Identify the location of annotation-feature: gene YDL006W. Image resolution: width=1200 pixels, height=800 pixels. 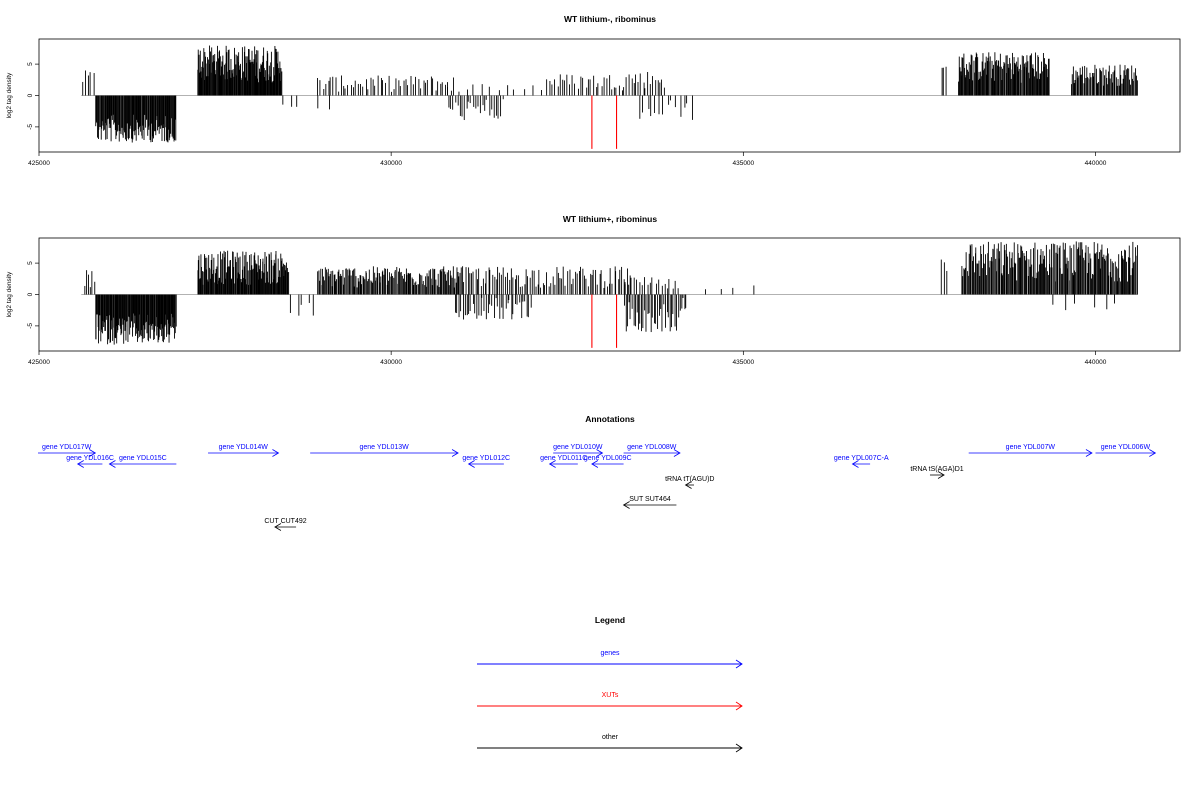
(1126, 450).